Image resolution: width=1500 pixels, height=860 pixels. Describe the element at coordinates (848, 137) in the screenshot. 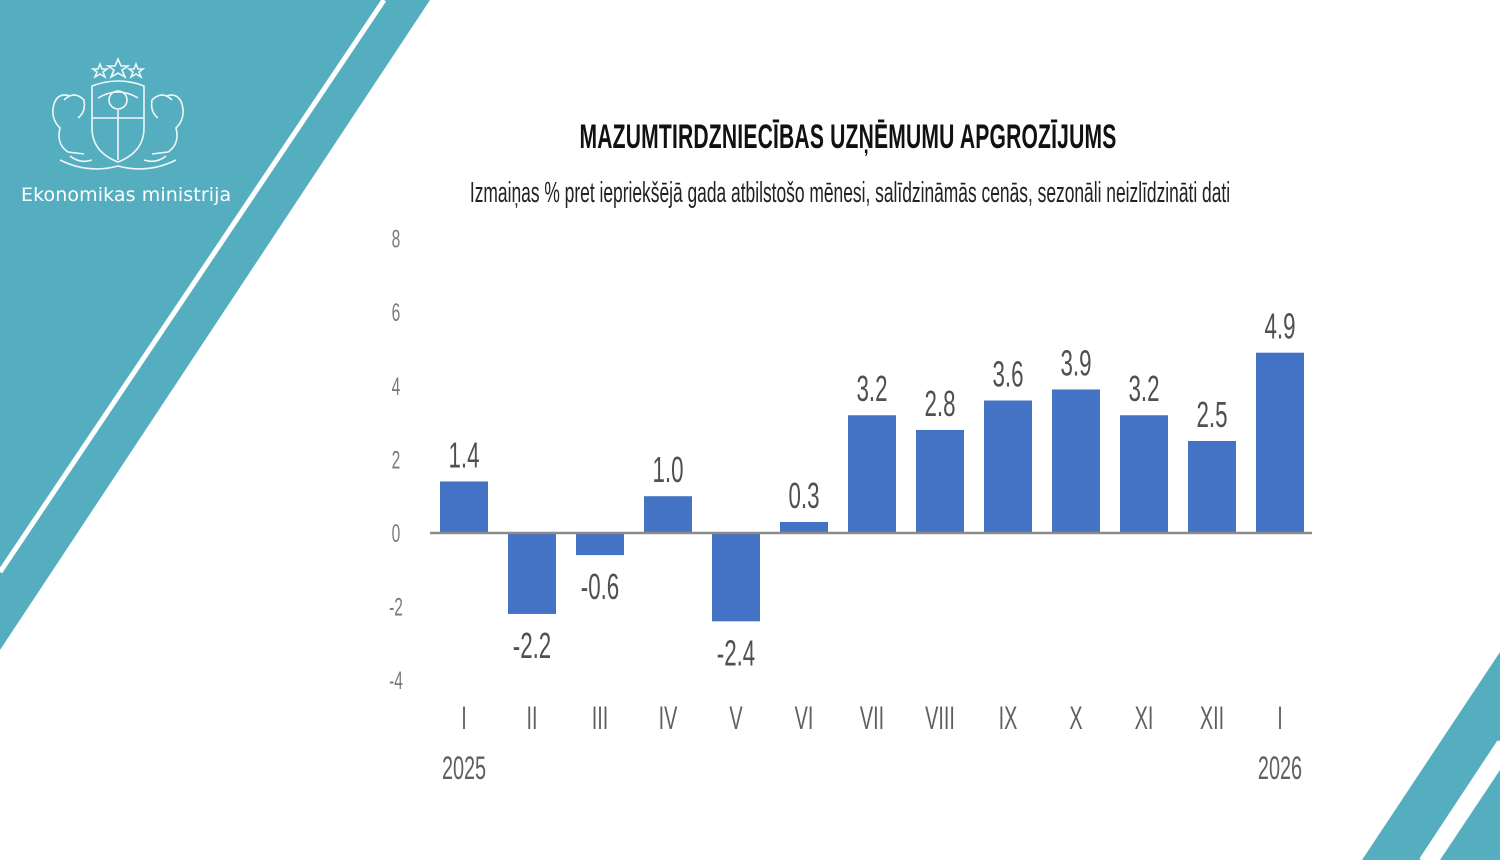

I see `chart-title: MAZUMTIRDZNIECĪBAS UZŅĒMUMU APGROZĪJUMS` at that location.